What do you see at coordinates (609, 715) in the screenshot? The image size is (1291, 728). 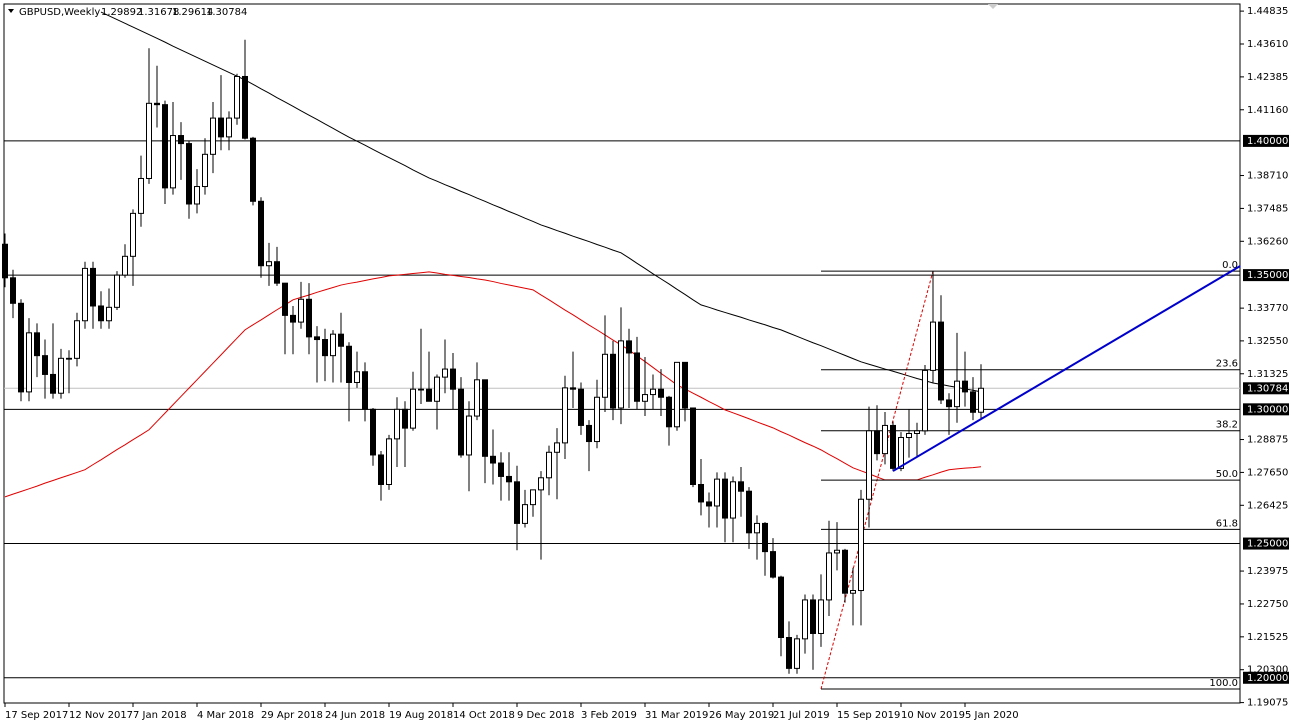 I see `x-tick-label: 3 Feb 2019` at bounding box center [609, 715].